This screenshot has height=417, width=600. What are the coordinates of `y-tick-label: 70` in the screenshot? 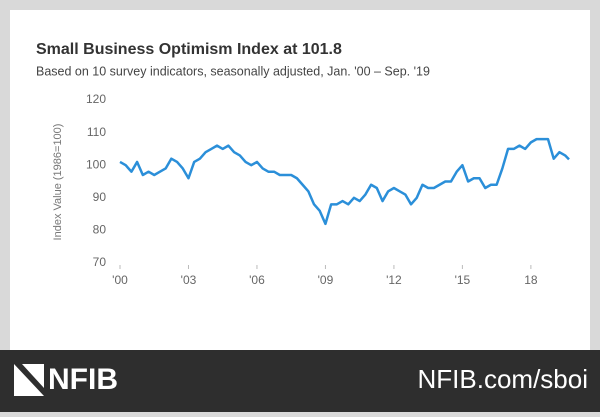 It's located at (100, 262).